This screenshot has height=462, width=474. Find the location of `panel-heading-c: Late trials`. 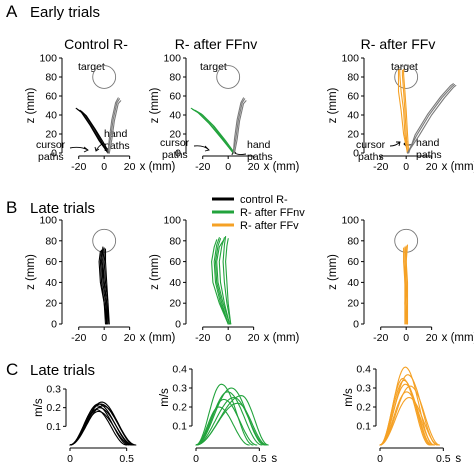

panel-heading-c: Late trials is located at coordinates (62, 370).